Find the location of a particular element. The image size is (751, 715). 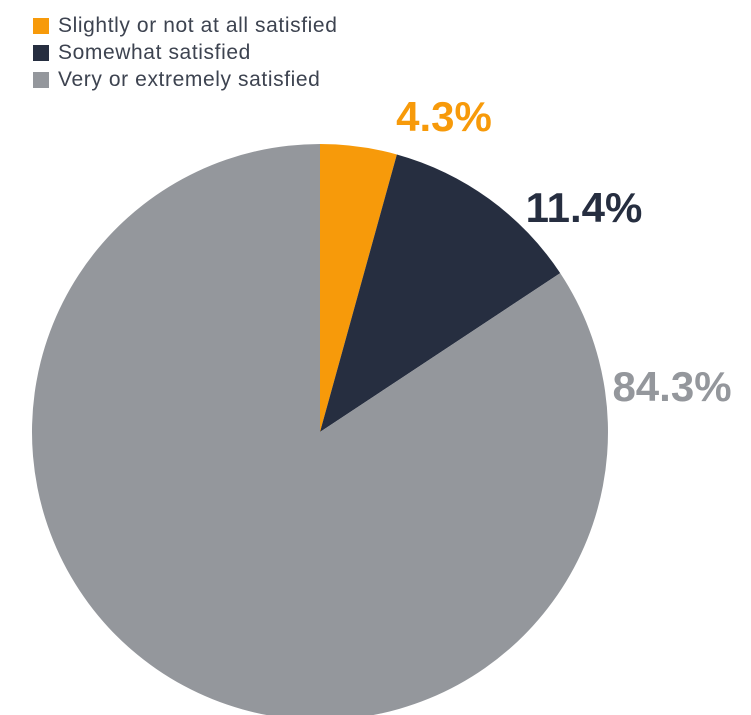

legend-item-very-or-extremely: Very or extremely satisfied is located at coordinates (185, 79).